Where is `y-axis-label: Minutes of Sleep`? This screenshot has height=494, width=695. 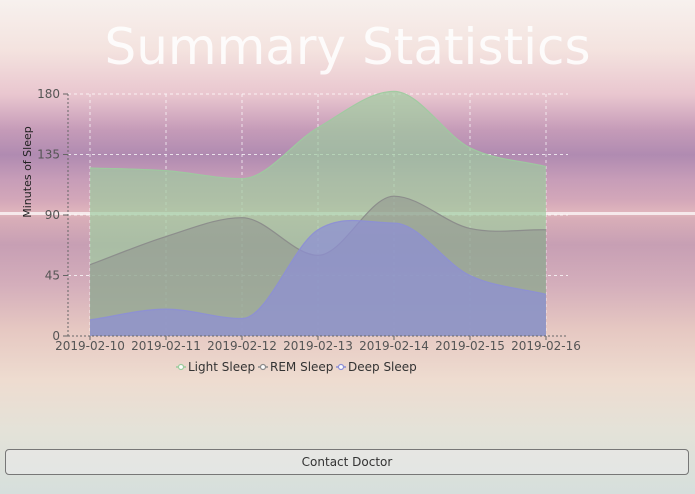
y-axis-label: Minutes of Sleep is located at coordinates (27, 171).